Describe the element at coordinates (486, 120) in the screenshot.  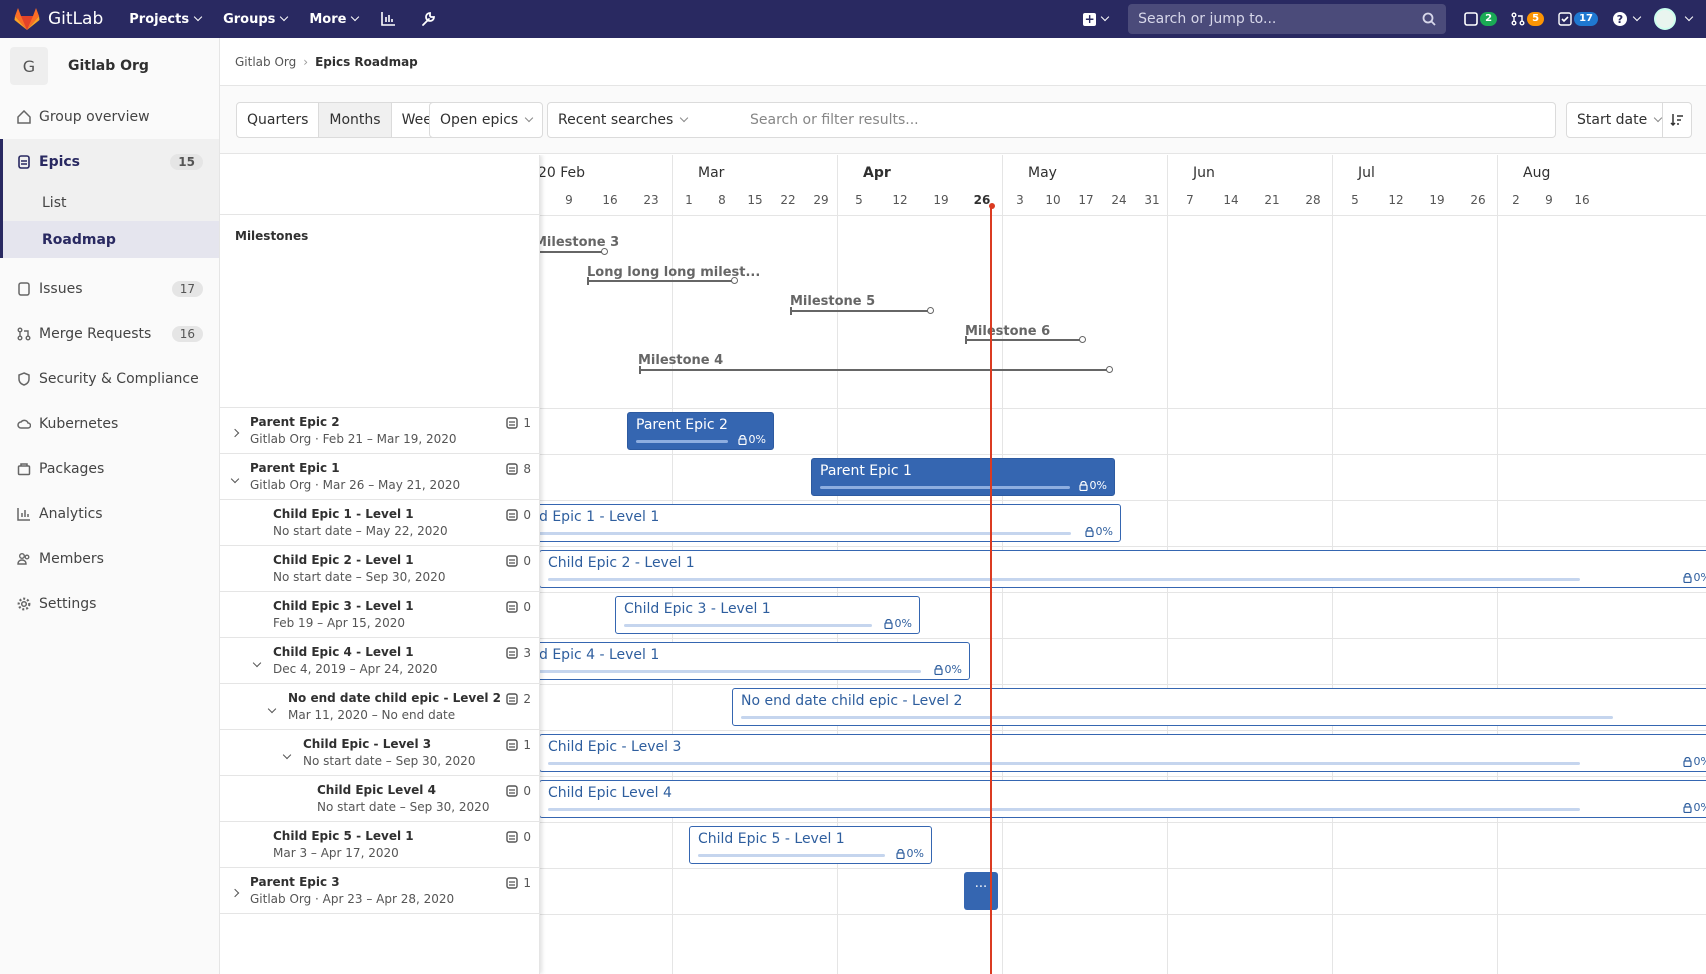
I see `epic-state-dropdown: Open epics` at that location.